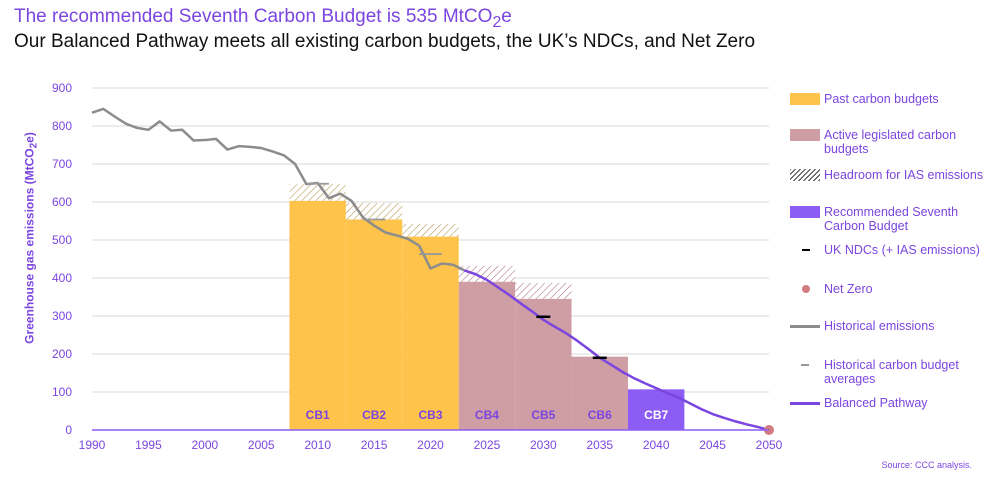  What do you see at coordinates (902, 250) in the screenshot?
I see `legend-label: UK NDCs (+ IAS emissions)` at bounding box center [902, 250].